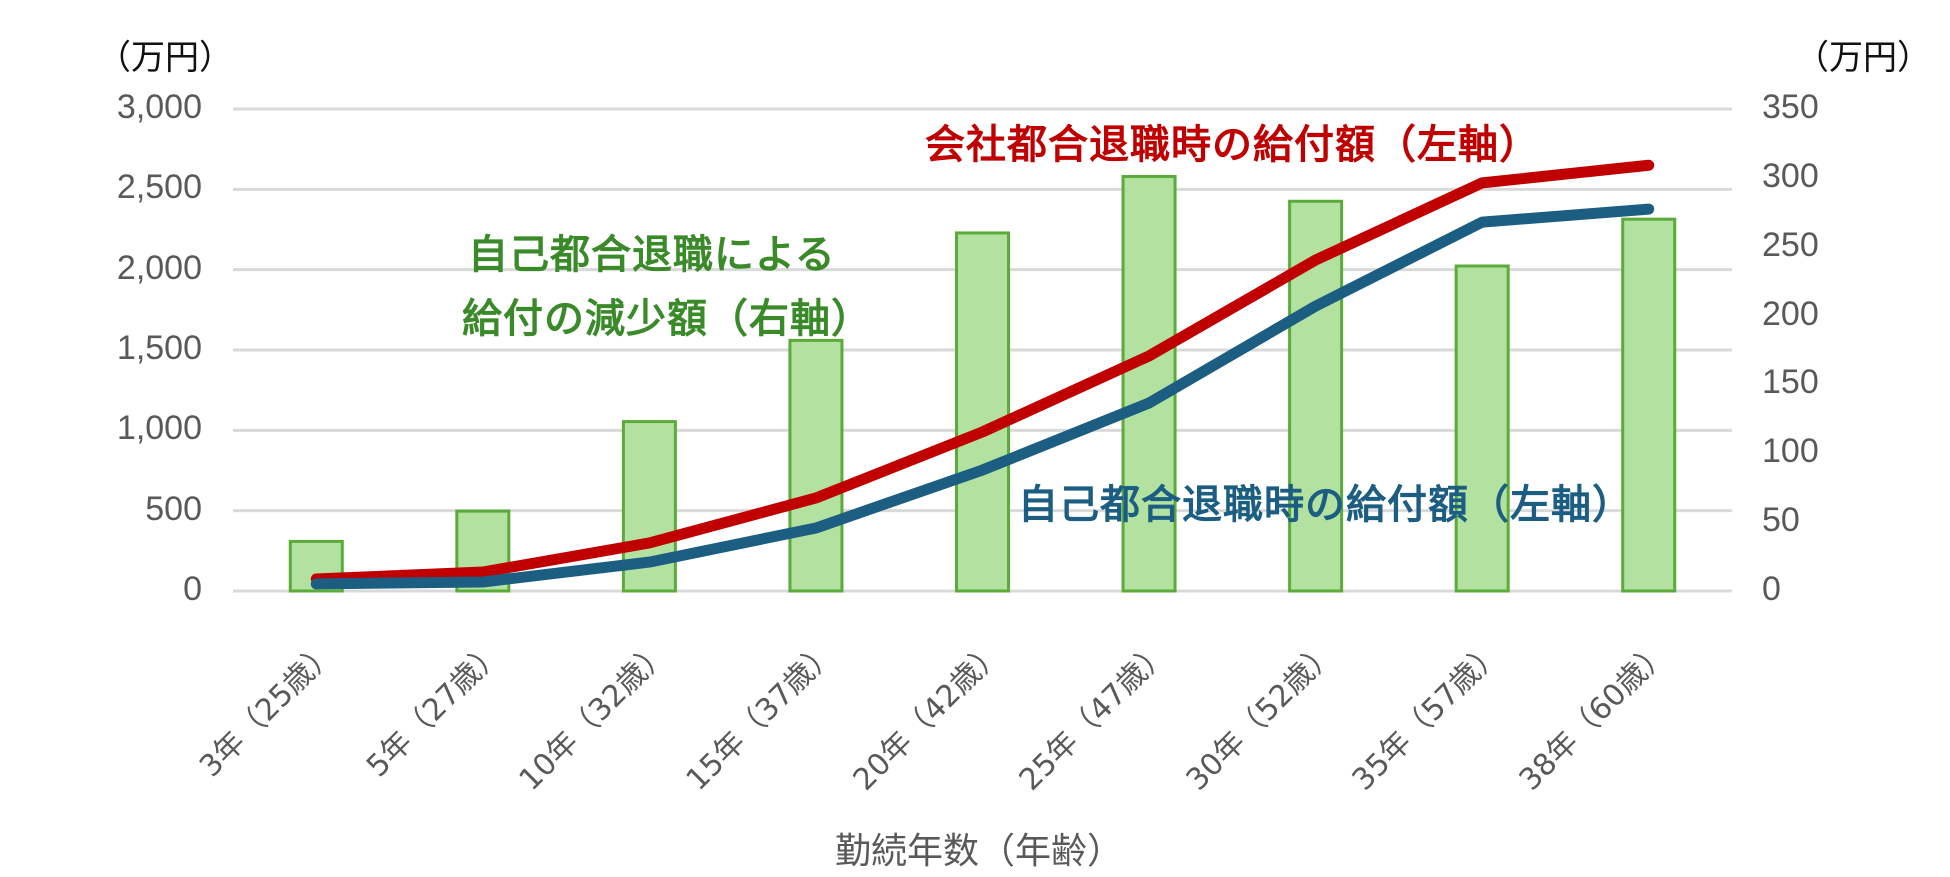  What do you see at coordinates (1325, 505) in the screenshot?
I see `annotation-self-benefit: 自己都合退職時の給付額（左軸）` at bounding box center [1325, 505].